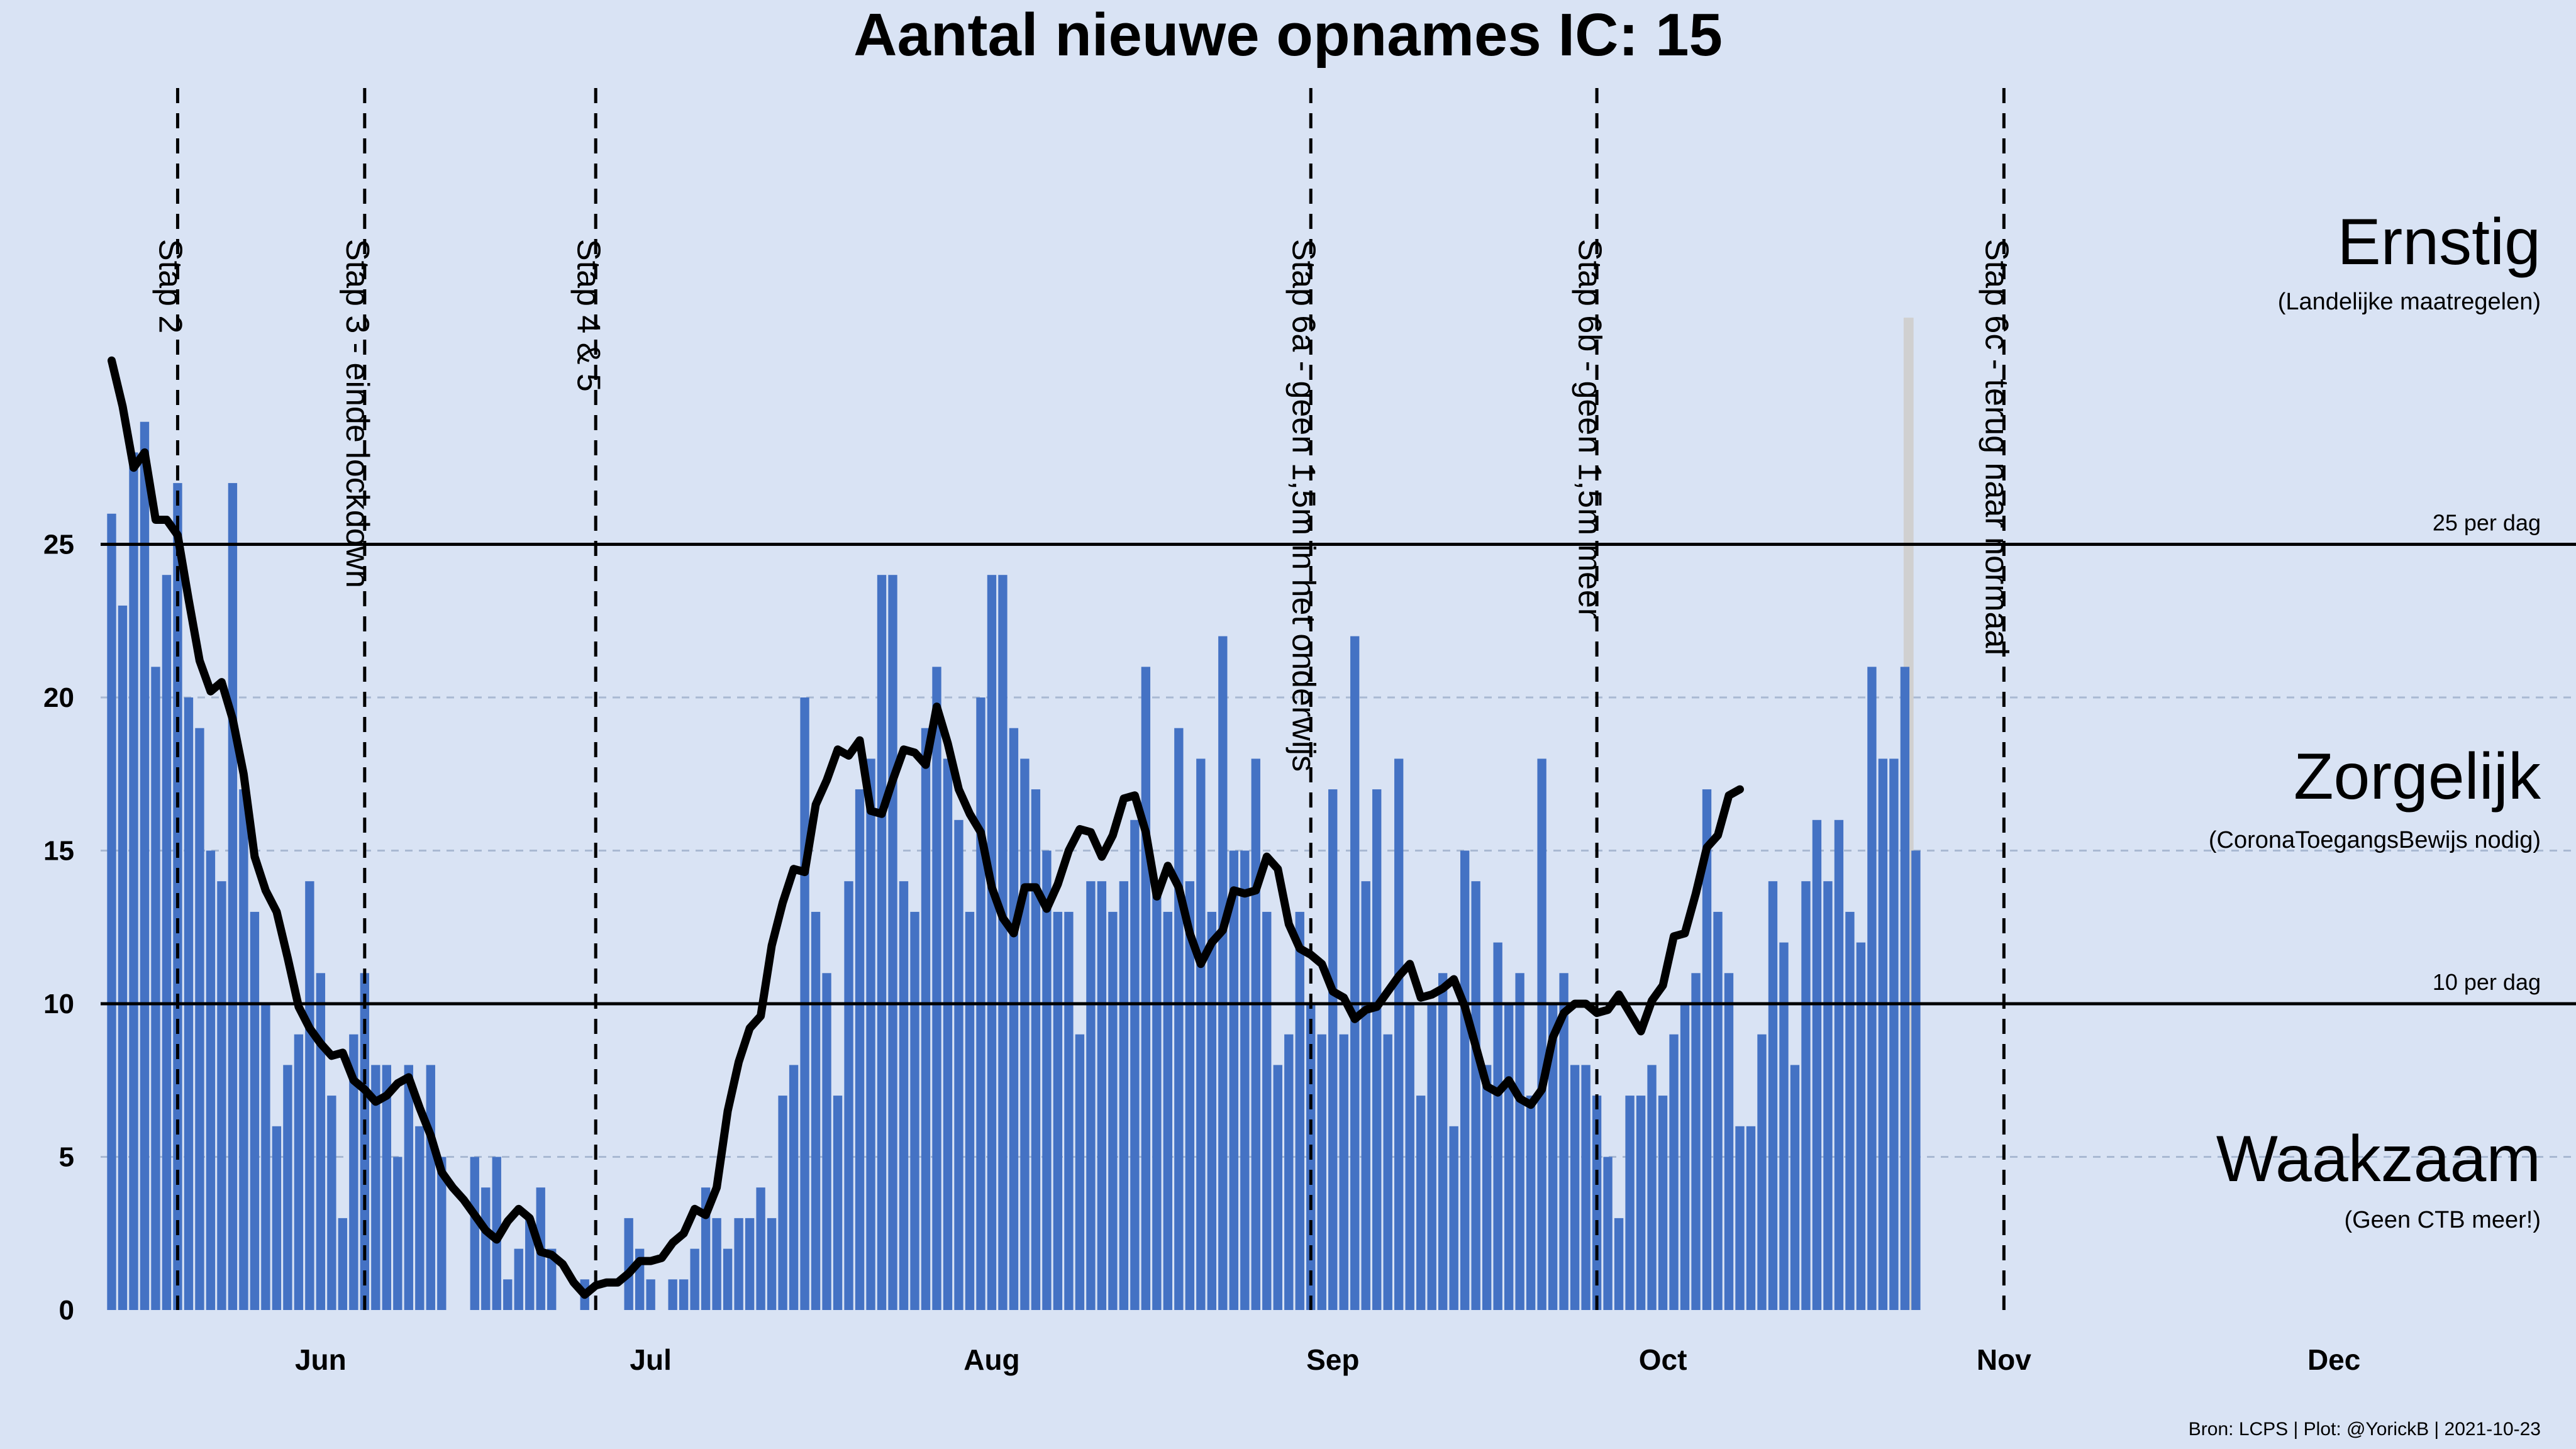 This screenshot has width=2576, height=1449. Describe the element at coordinates (58, 1004) in the screenshot. I see `y-tick-label: 10` at that location.